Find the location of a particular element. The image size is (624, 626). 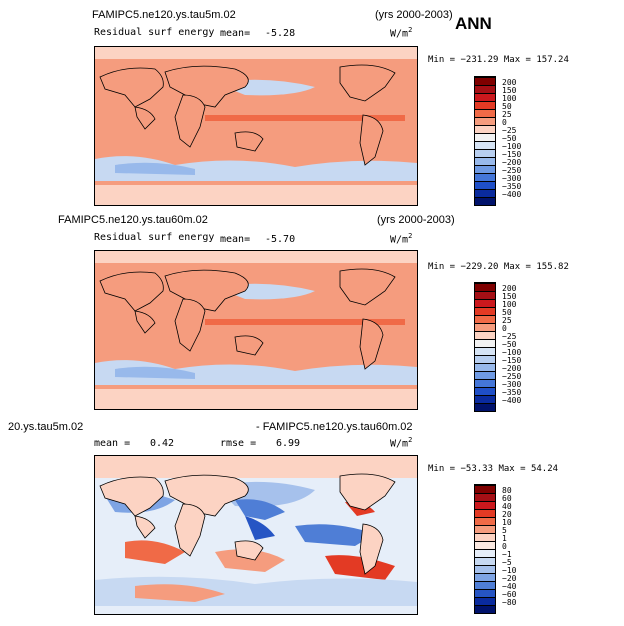

cb-label: −20 is located at coordinates (509, 578).